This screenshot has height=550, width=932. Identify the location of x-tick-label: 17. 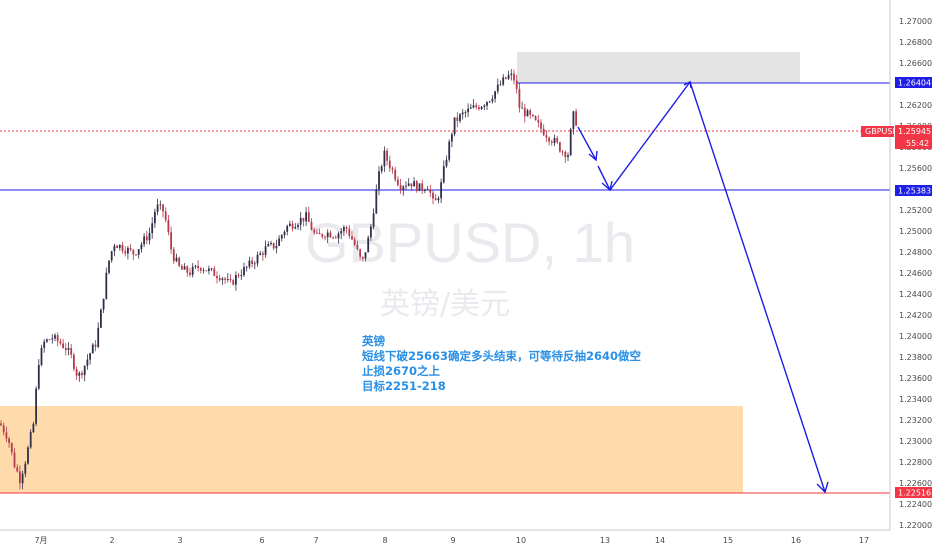
(864, 540).